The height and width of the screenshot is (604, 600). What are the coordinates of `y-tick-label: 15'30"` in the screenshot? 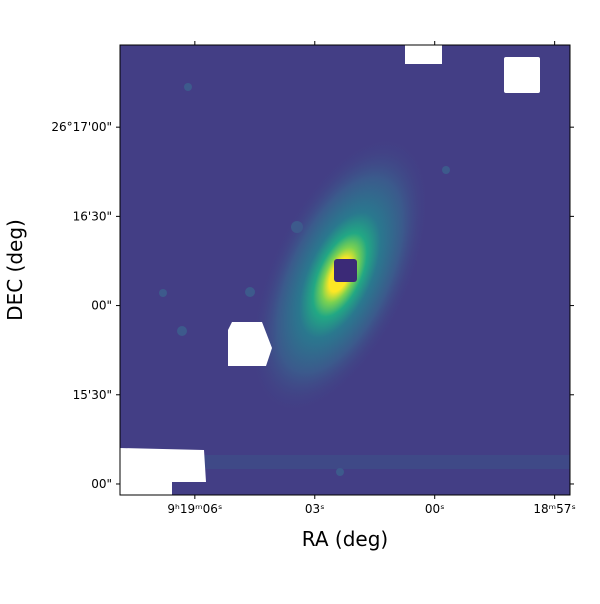 It's located at (92, 395).